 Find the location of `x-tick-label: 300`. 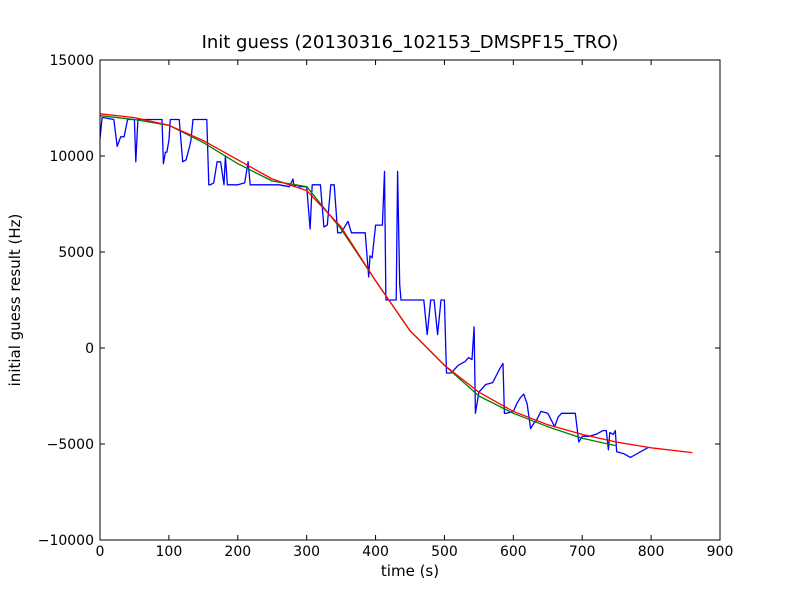

x-tick-label: 300 is located at coordinates (306, 552).